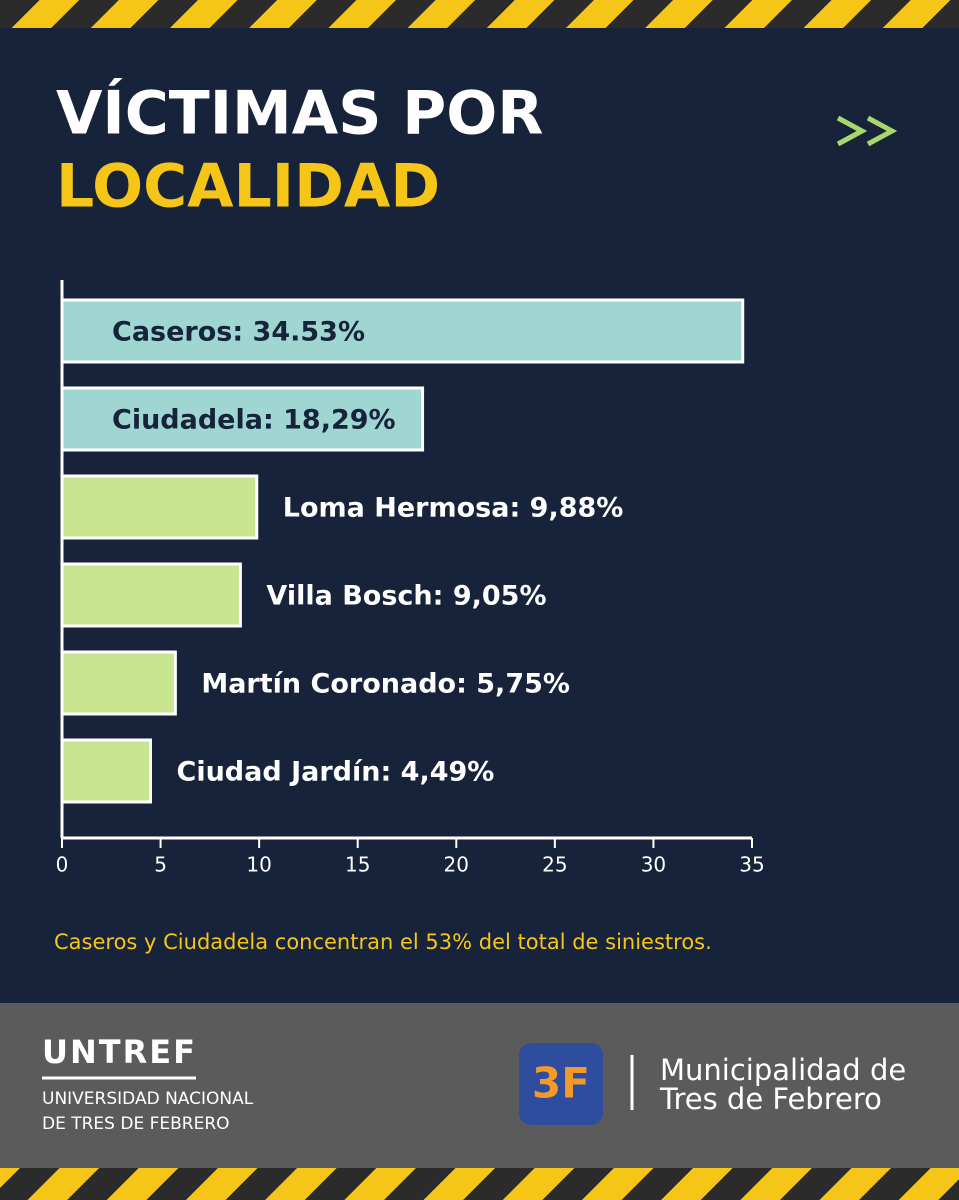 The image size is (959, 1200). Describe the element at coordinates (453, 508) in the screenshot. I see `data-label: Loma Hermosa: 9,88%` at that location.